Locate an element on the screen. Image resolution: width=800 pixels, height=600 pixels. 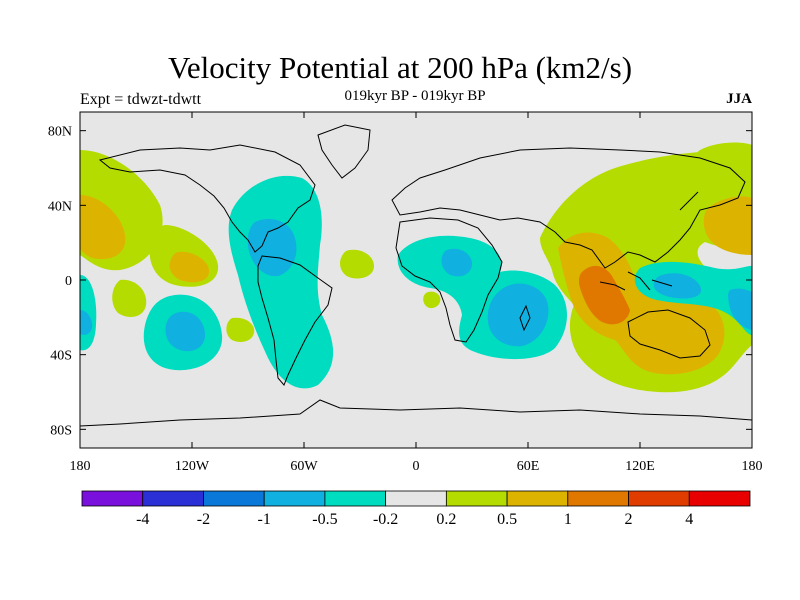
coastline-indonesia is located at coordinates (636, 281).